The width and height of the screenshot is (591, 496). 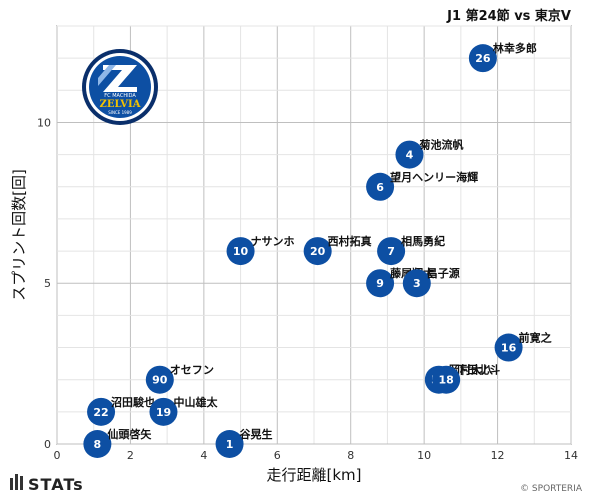 I want to click on point-number-label: 19, so click(x=163, y=412).